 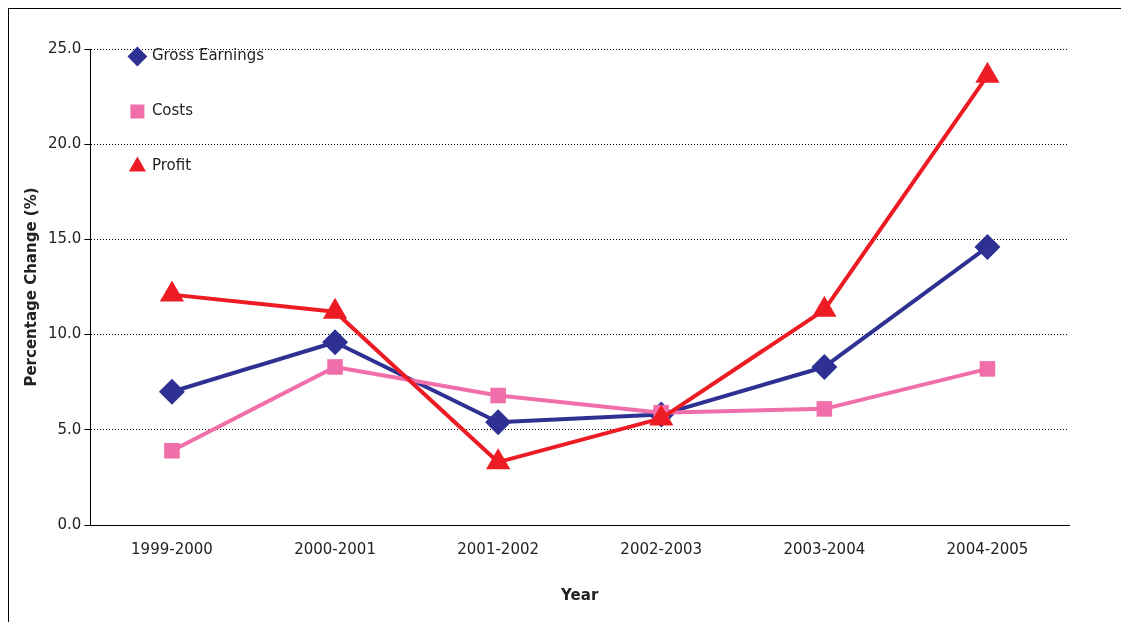 I want to click on legend-label: Gross Earnings, so click(x=208, y=55).